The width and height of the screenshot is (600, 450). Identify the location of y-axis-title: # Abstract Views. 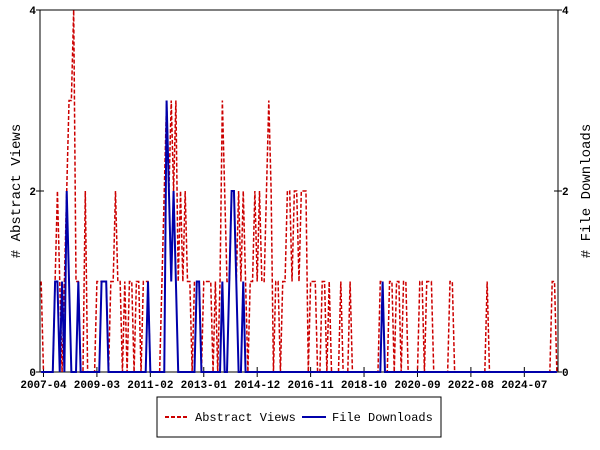
(17, 191).